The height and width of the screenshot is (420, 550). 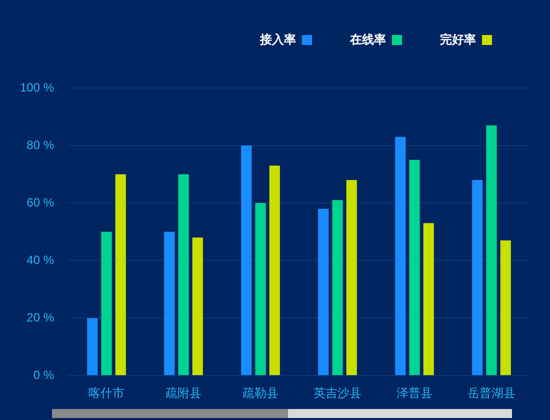 I want to click on y-tick-label: 40 %, so click(x=40, y=259).